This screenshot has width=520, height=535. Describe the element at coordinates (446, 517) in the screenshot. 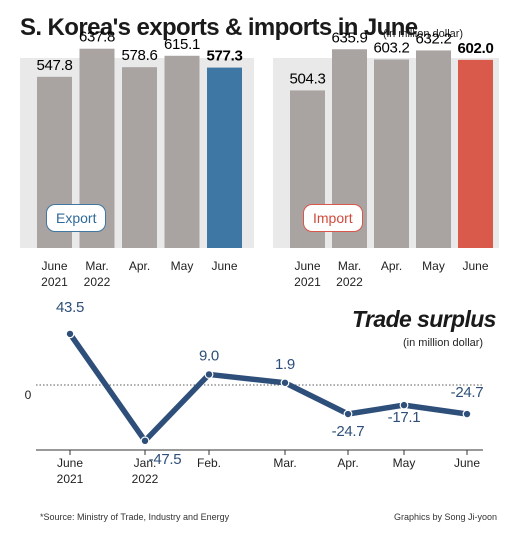

I see `graphics-credit: Graphics by Song Ji-yoon` at that location.